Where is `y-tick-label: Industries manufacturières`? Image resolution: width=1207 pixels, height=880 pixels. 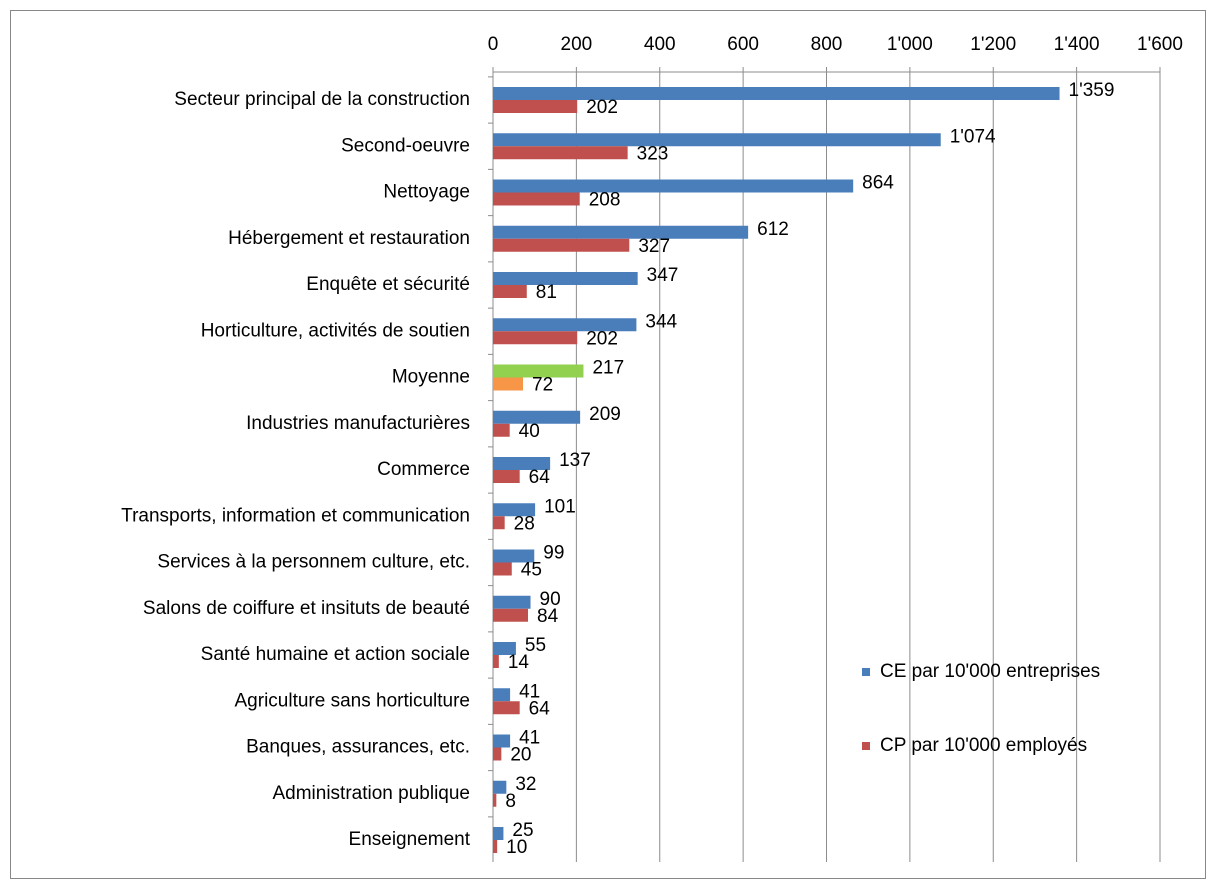
y-tick-label: Industries manufacturières is located at coordinates (358, 423).